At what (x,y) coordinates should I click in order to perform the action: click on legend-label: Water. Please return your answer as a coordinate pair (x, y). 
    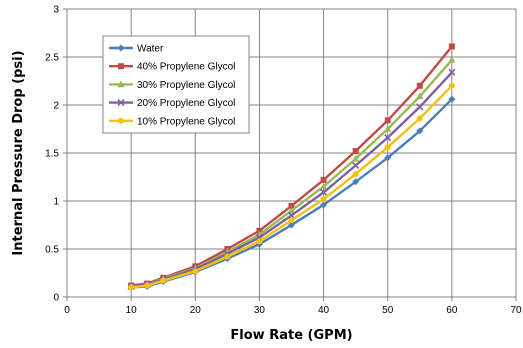
    Looking at the image, I should click on (150, 49).